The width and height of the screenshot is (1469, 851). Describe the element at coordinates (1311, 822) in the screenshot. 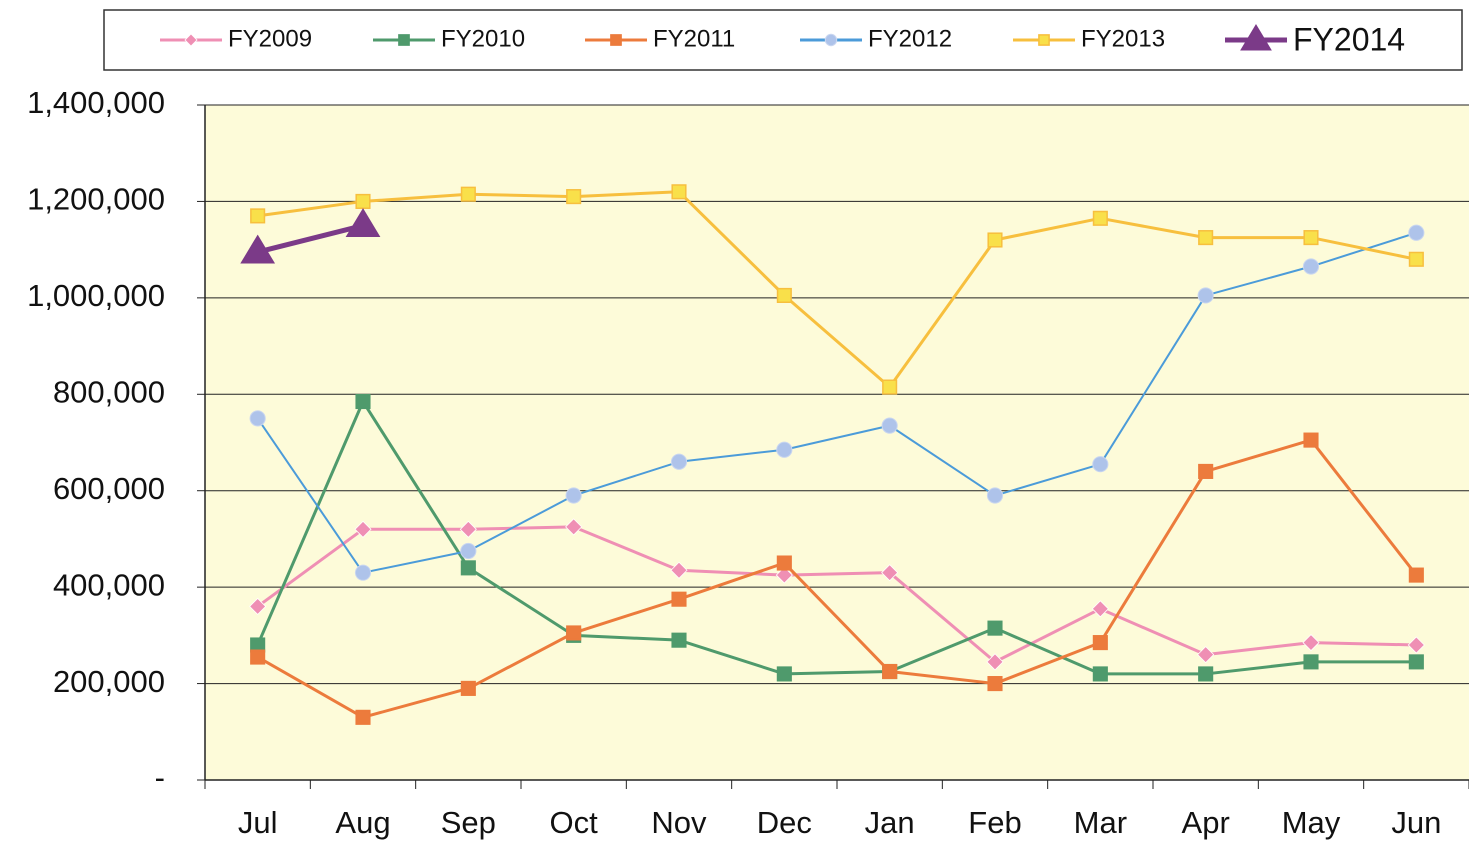

I see `x-tick-label: May` at that location.